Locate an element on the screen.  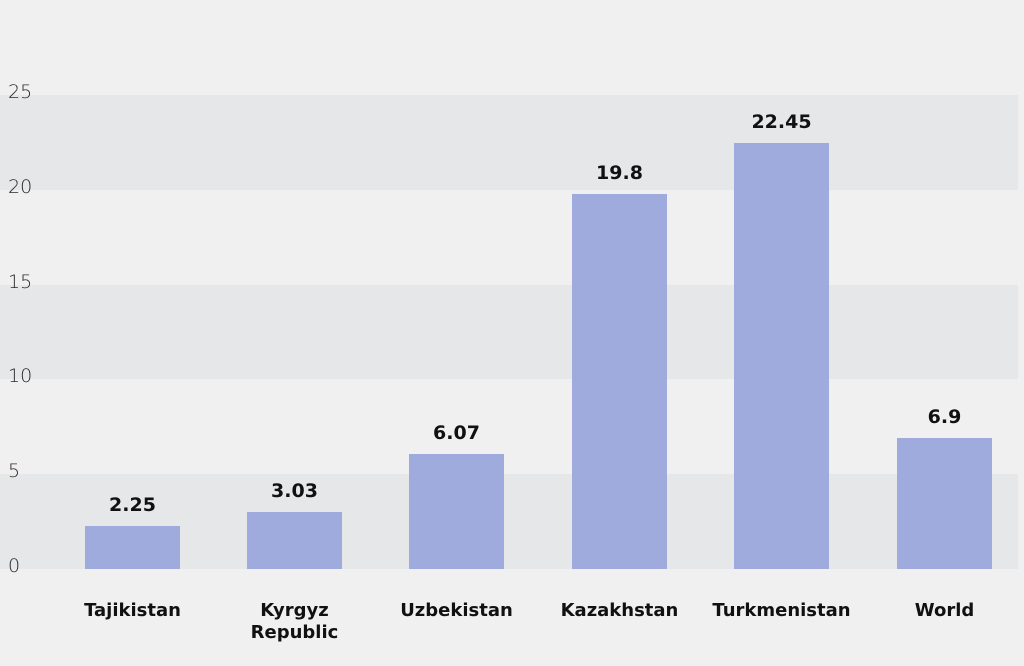
category-label-line: Kyrgyz is located at coordinates (294, 610).